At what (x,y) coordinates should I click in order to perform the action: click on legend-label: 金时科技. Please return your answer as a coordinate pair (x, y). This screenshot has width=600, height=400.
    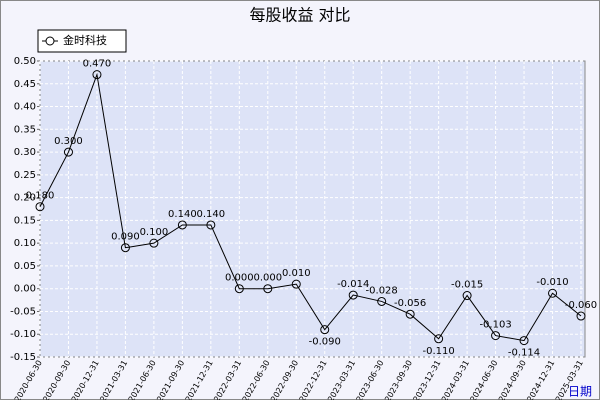
    Looking at the image, I should click on (85, 40).